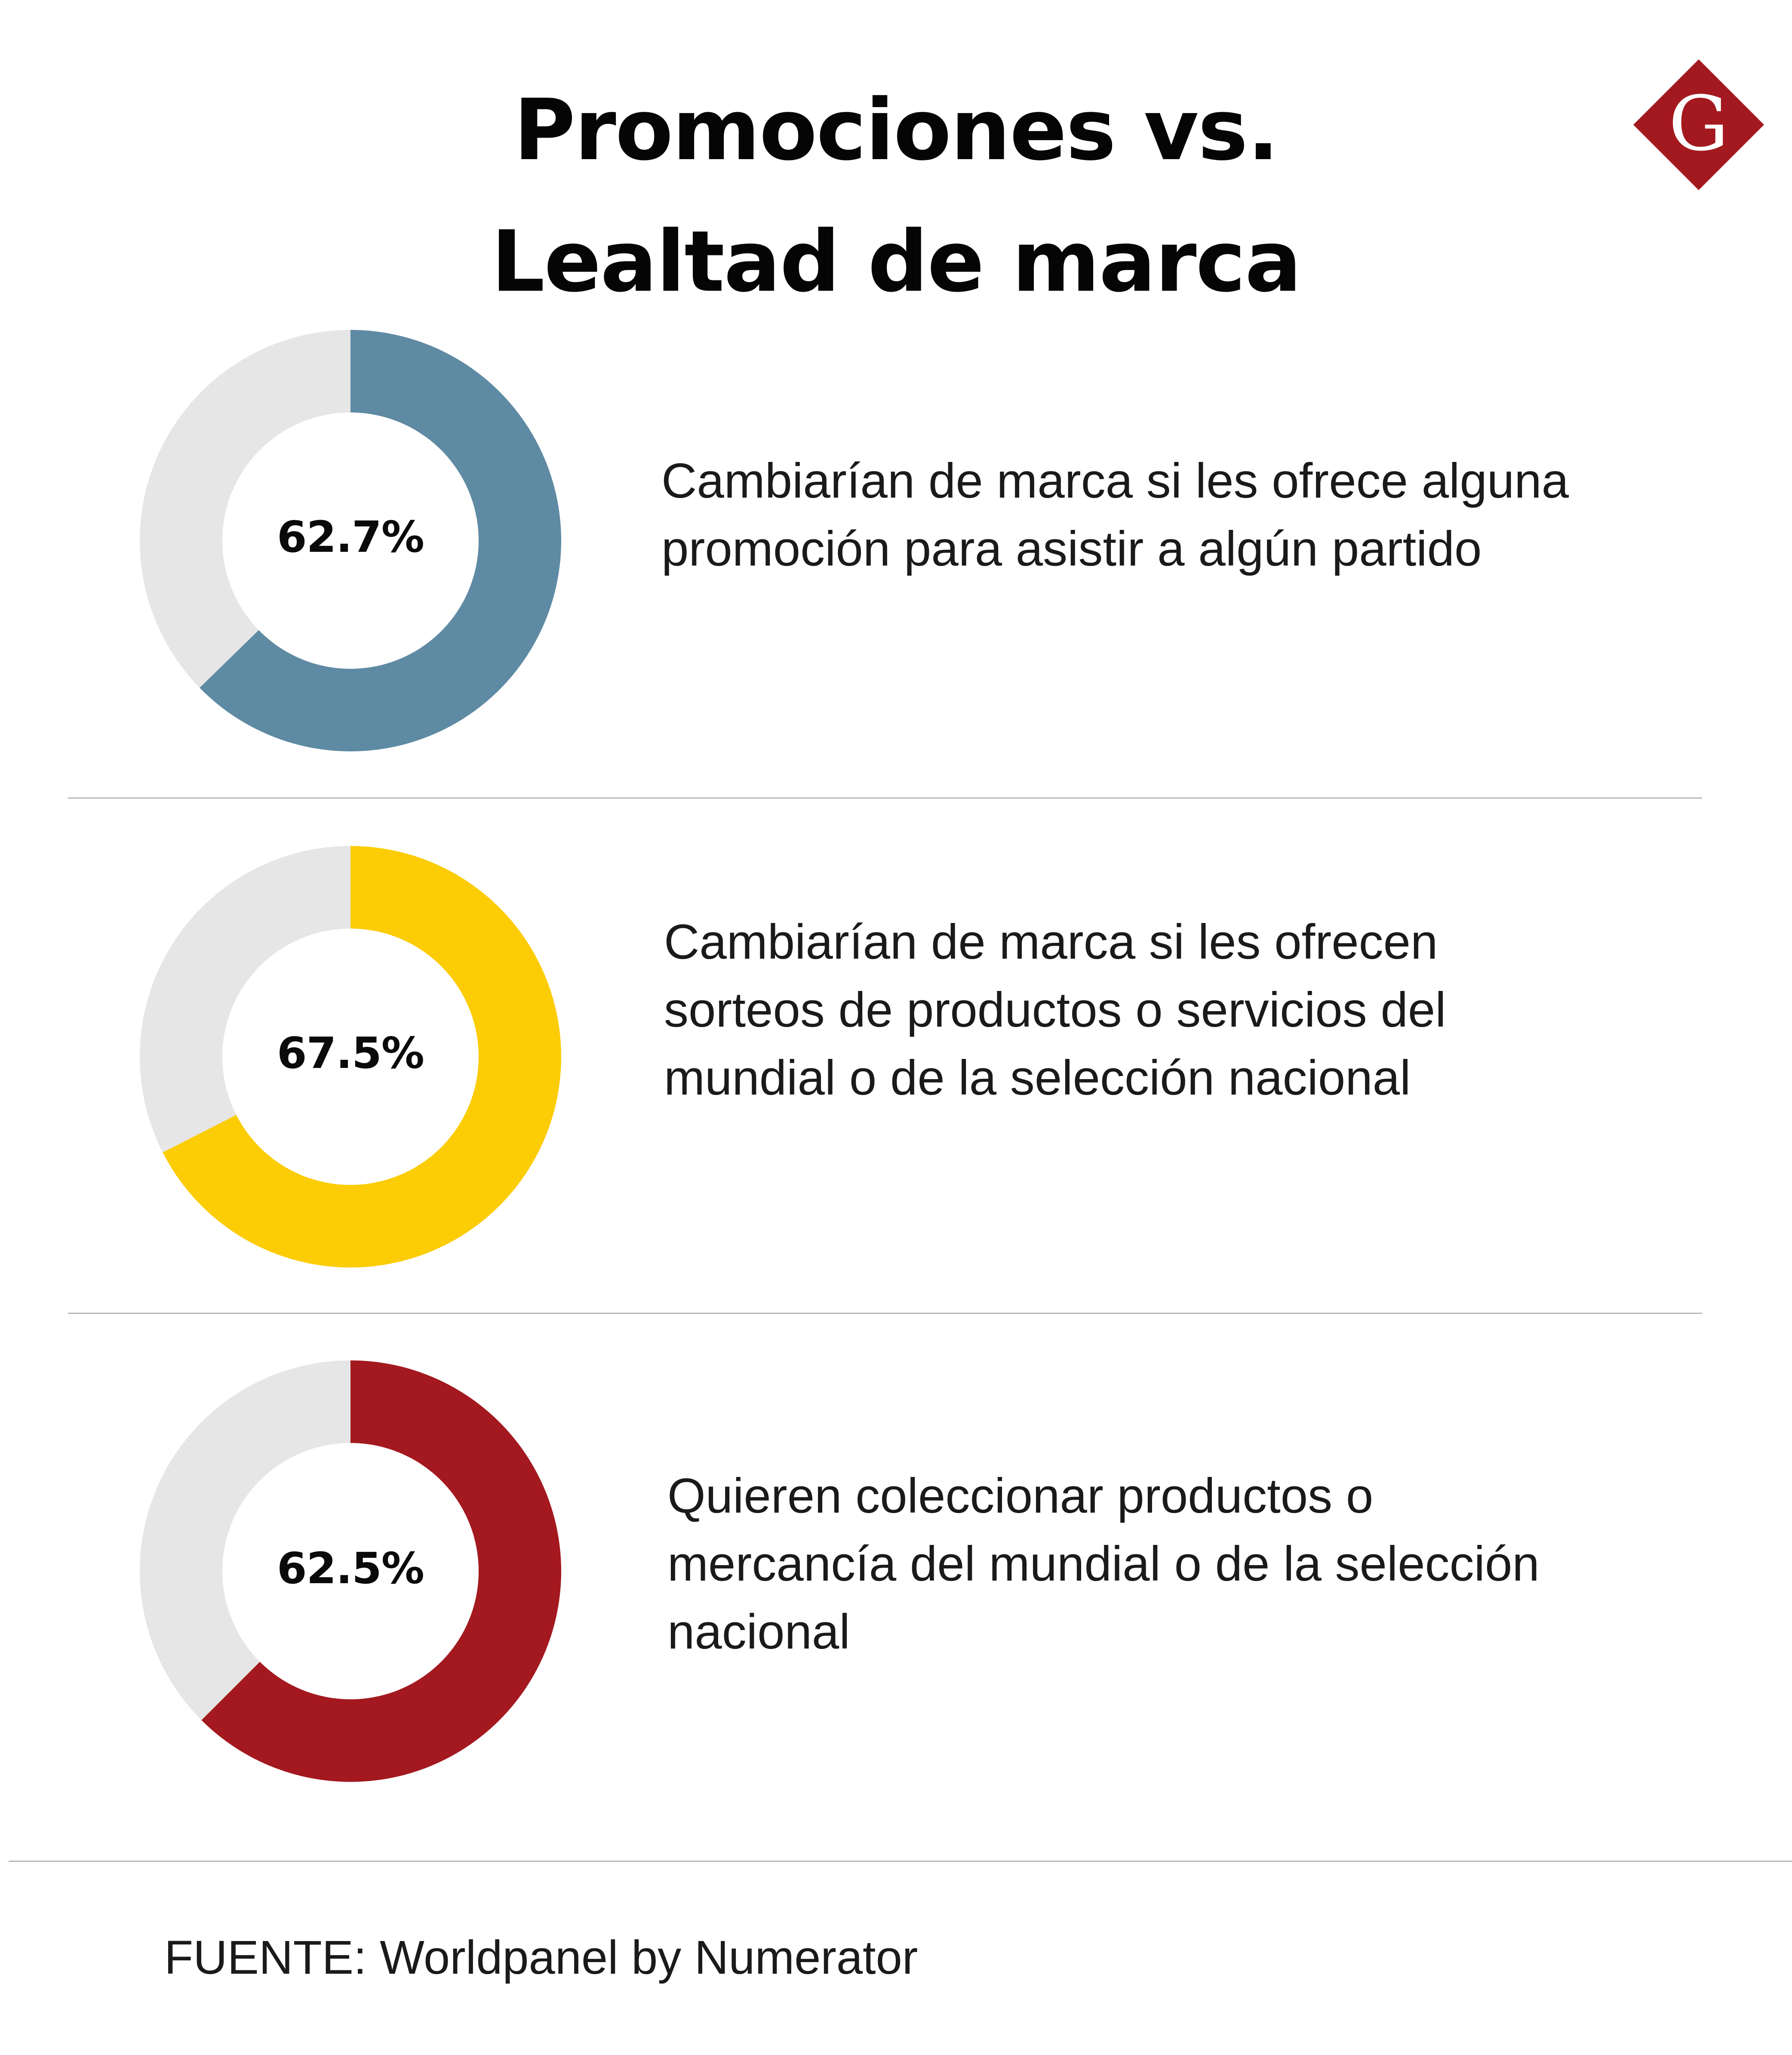  I want to click on title-line-2: Lealtad de marca, so click(897, 262).